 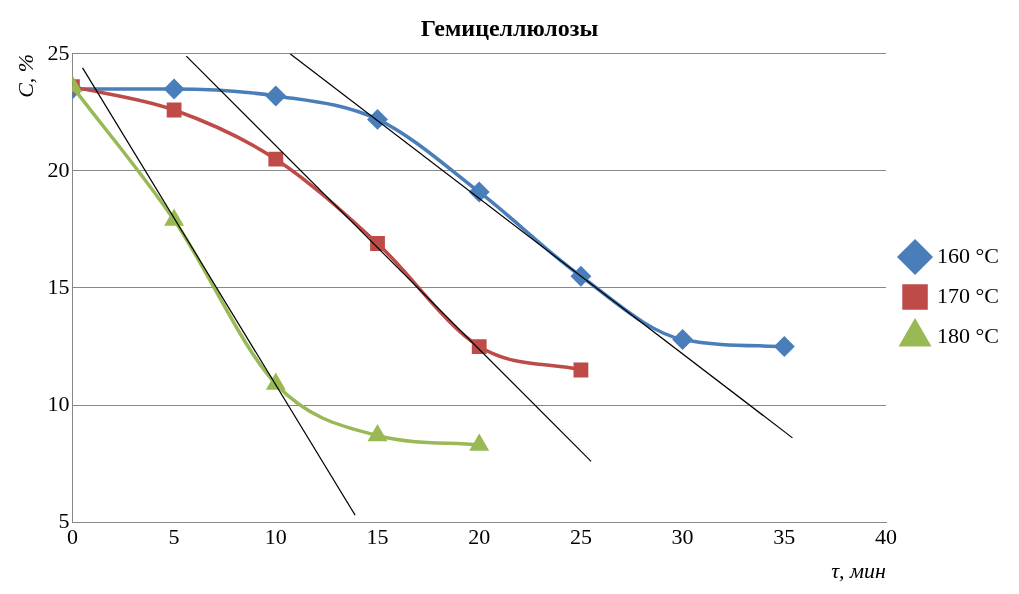 I want to click on legend-label: 170 °C, so click(x=968, y=295).